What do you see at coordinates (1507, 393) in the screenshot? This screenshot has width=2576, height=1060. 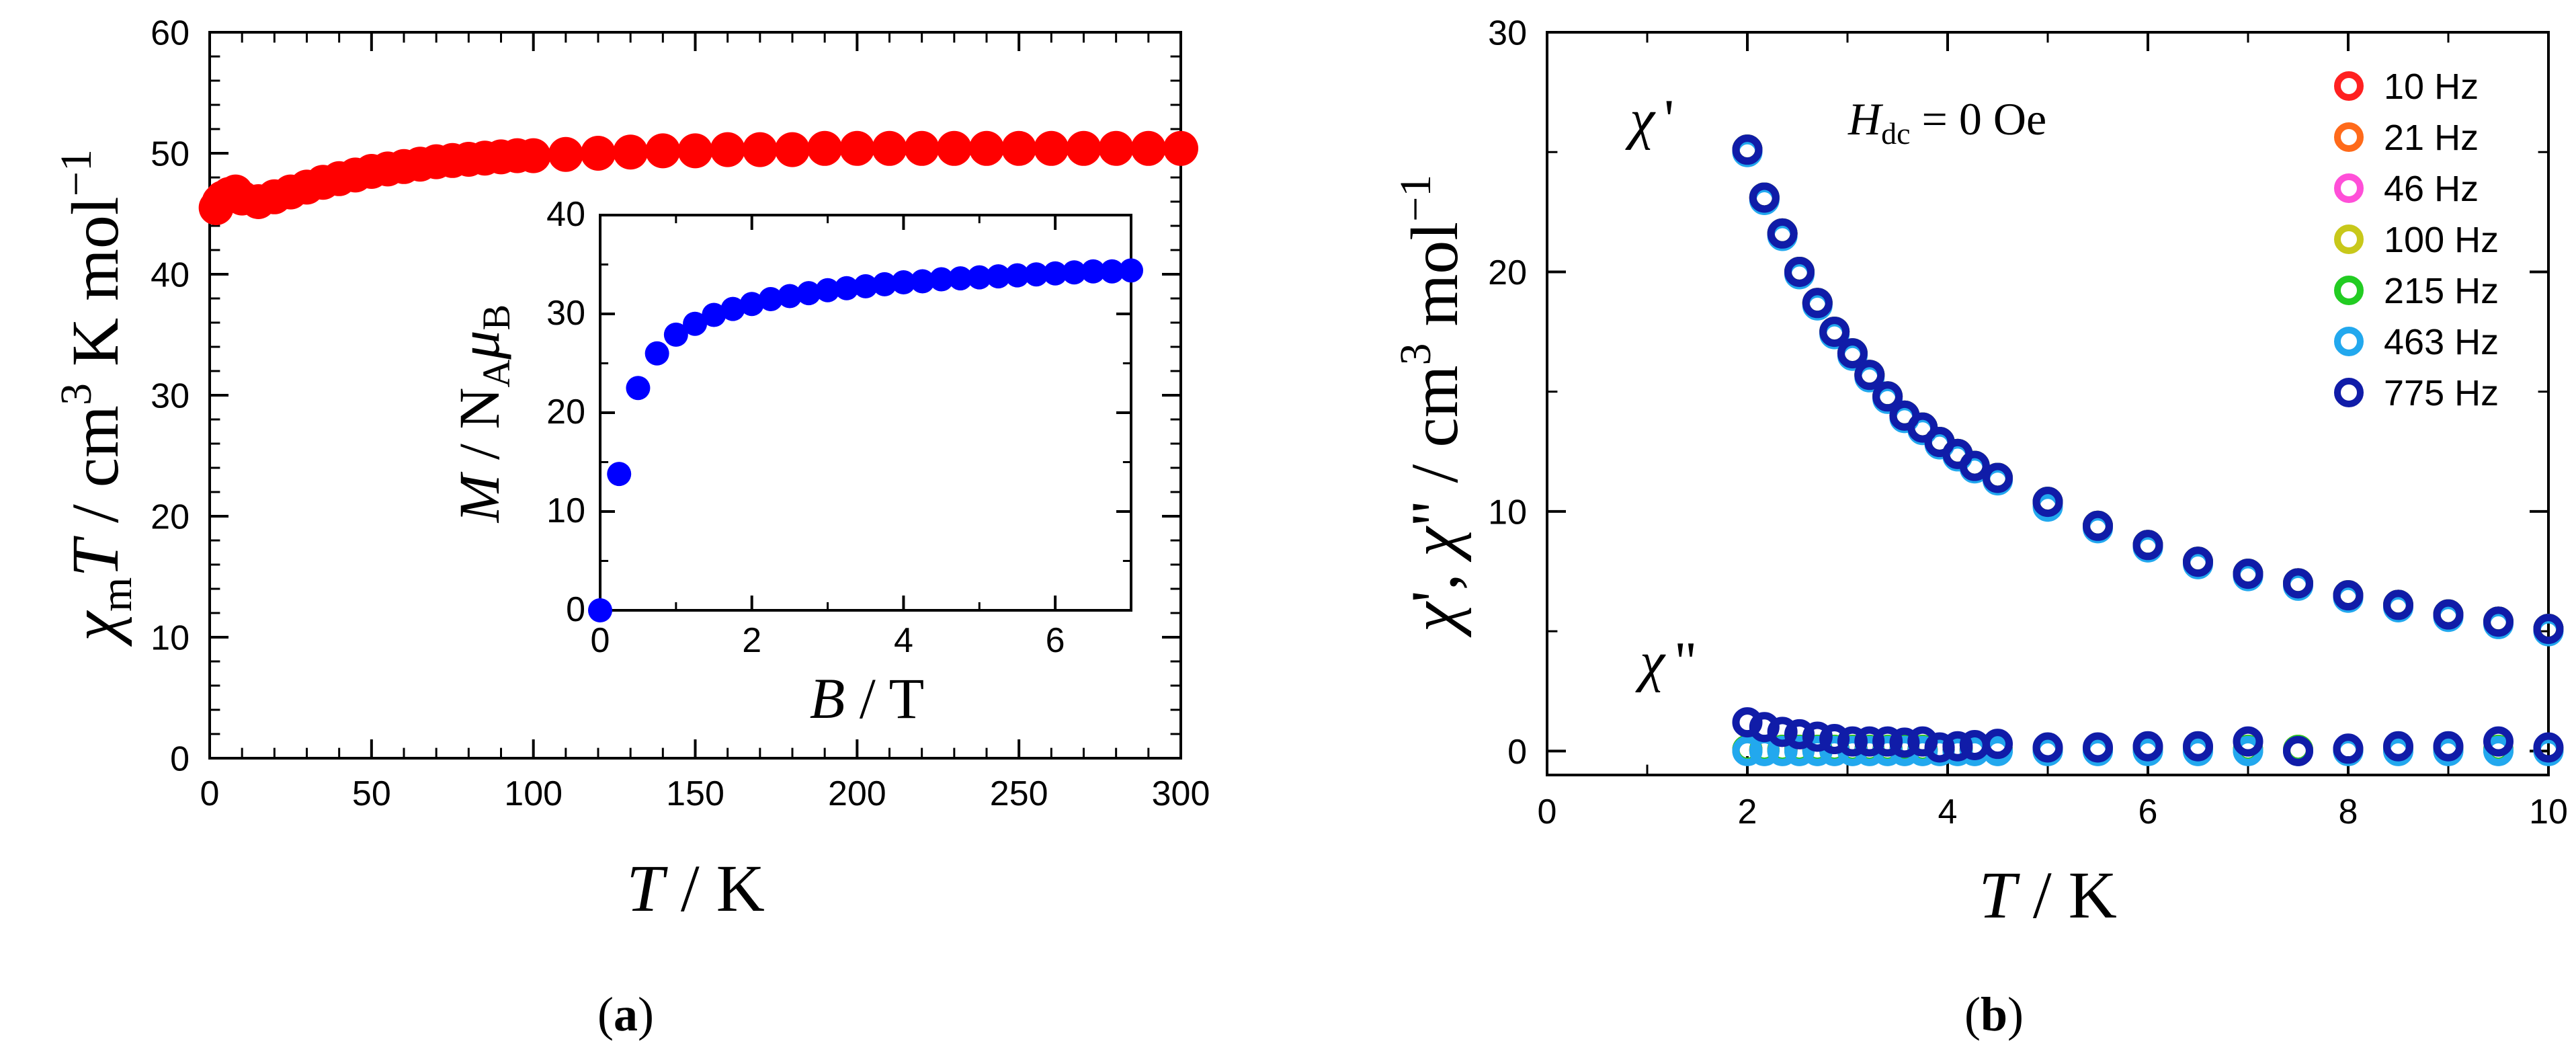 I see `panel-b-y-tick-labels: 0 10 20 30` at bounding box center [1507, 393].